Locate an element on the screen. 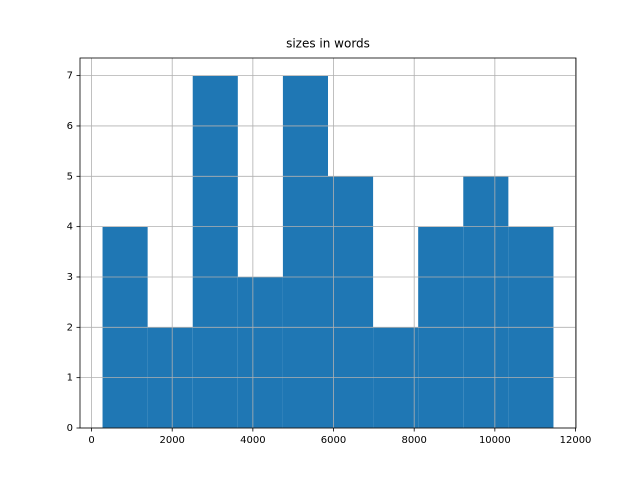 The width and height of the screenshot is (640, 480). x-tick-label: 8000 is located at coordinates (413, 440).